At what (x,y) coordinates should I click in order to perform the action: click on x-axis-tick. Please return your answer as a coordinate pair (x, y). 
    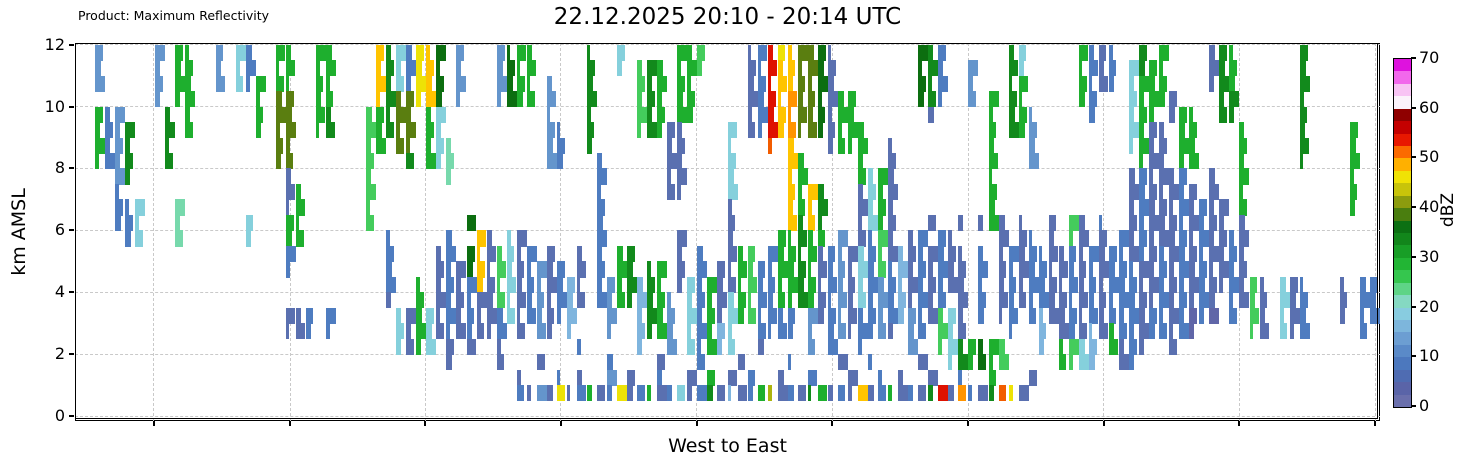
    Looking at the image, I should click on (153, 423).